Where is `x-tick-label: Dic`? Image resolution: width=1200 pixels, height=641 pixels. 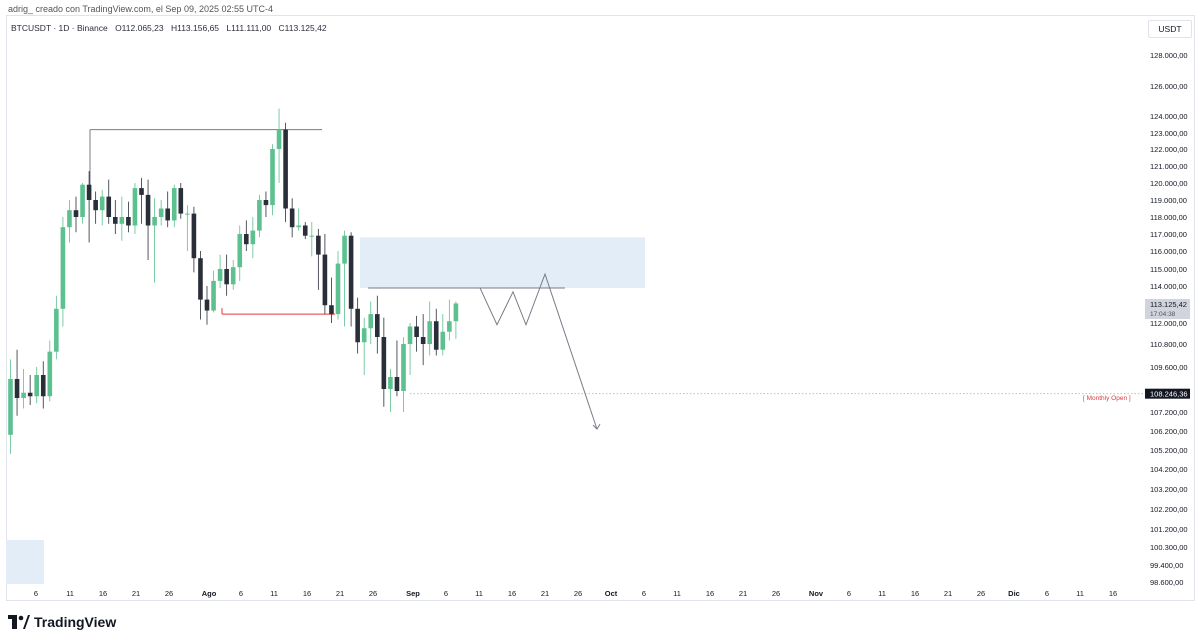
x-tick-label: Dic is located at coordinates (1014, 593).